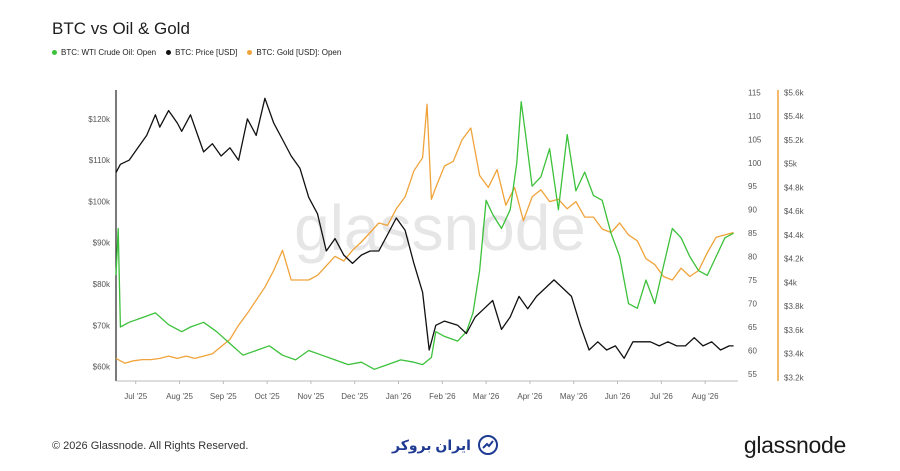 This screenshot has width=900, height=471. What do you see at coordinates (102, 243) in the screenshot?
I see `left-tick-label: $90k` at bounding box center [102, 243].